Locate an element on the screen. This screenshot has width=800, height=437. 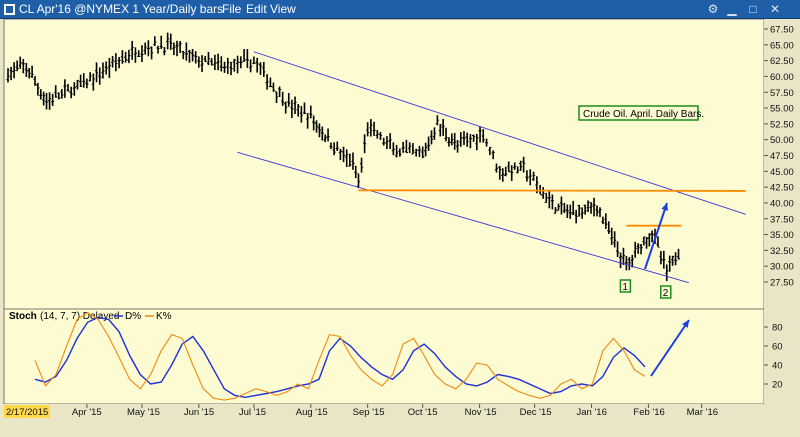
price-tick-label: 65.00 is located at coordinates (782, 45).